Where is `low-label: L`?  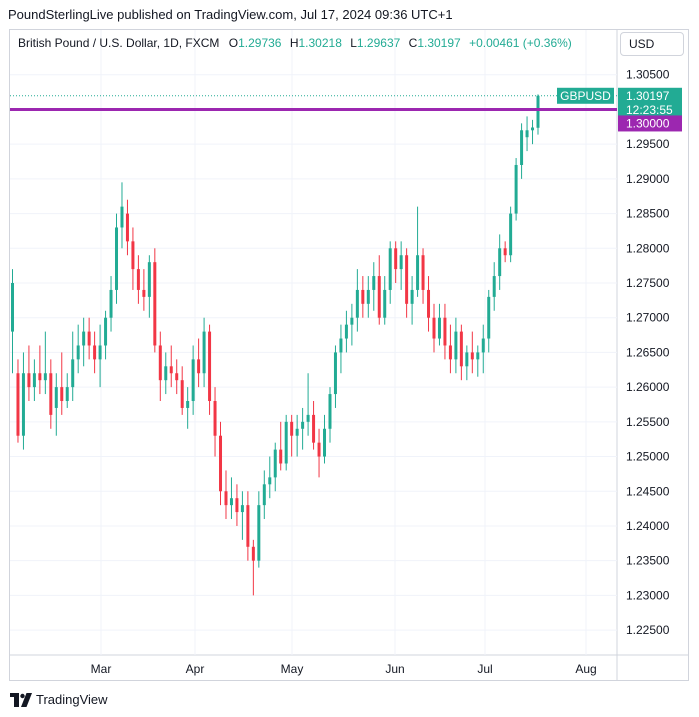 low-label: L is located at coordinates (353, 43).